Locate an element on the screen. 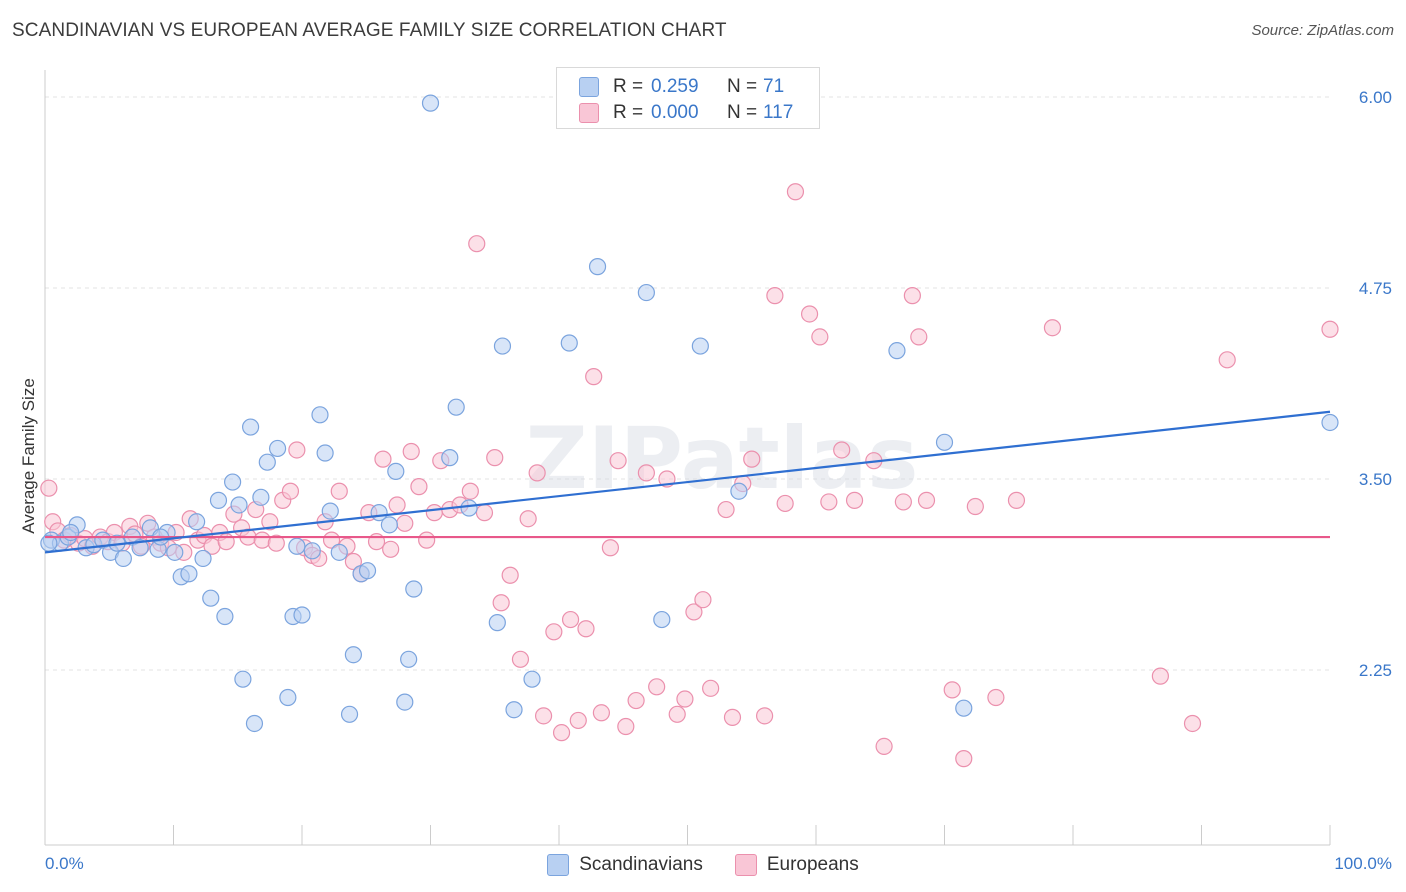 The height and width of the screenshot is (892, 1406). trend-lines is located at coordinates (687, 482).